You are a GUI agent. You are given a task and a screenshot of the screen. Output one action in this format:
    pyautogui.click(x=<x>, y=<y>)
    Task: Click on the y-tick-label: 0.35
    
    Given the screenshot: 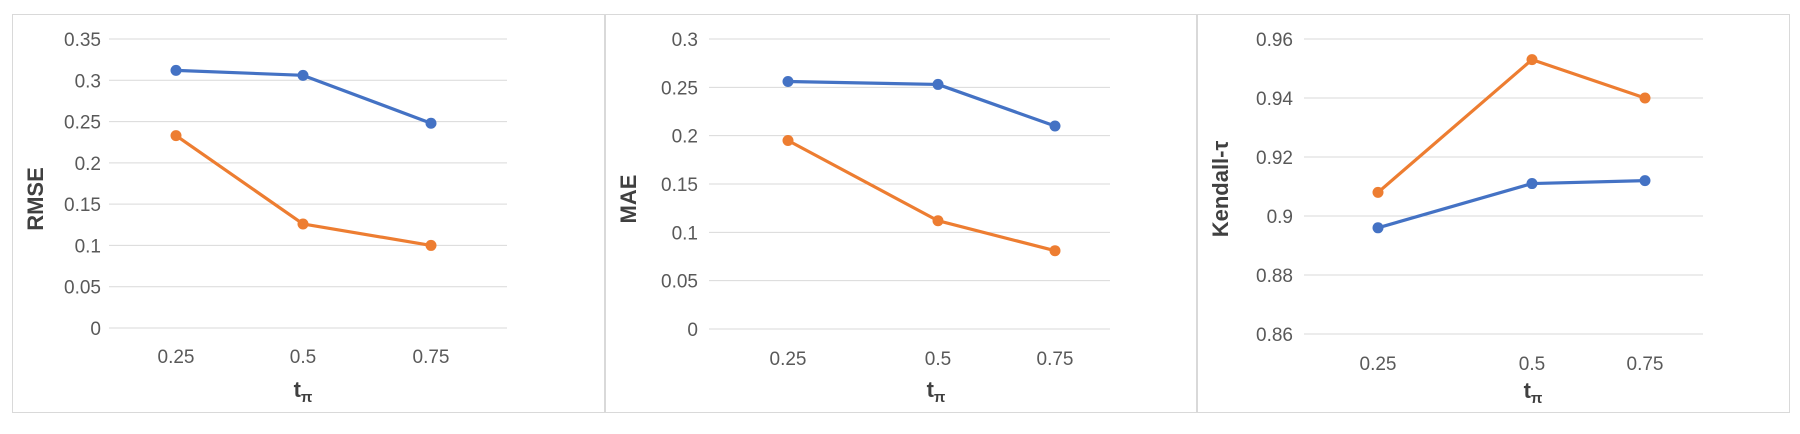 What is the action you would take?
    pyautogui.click(x=82, y=40)
    